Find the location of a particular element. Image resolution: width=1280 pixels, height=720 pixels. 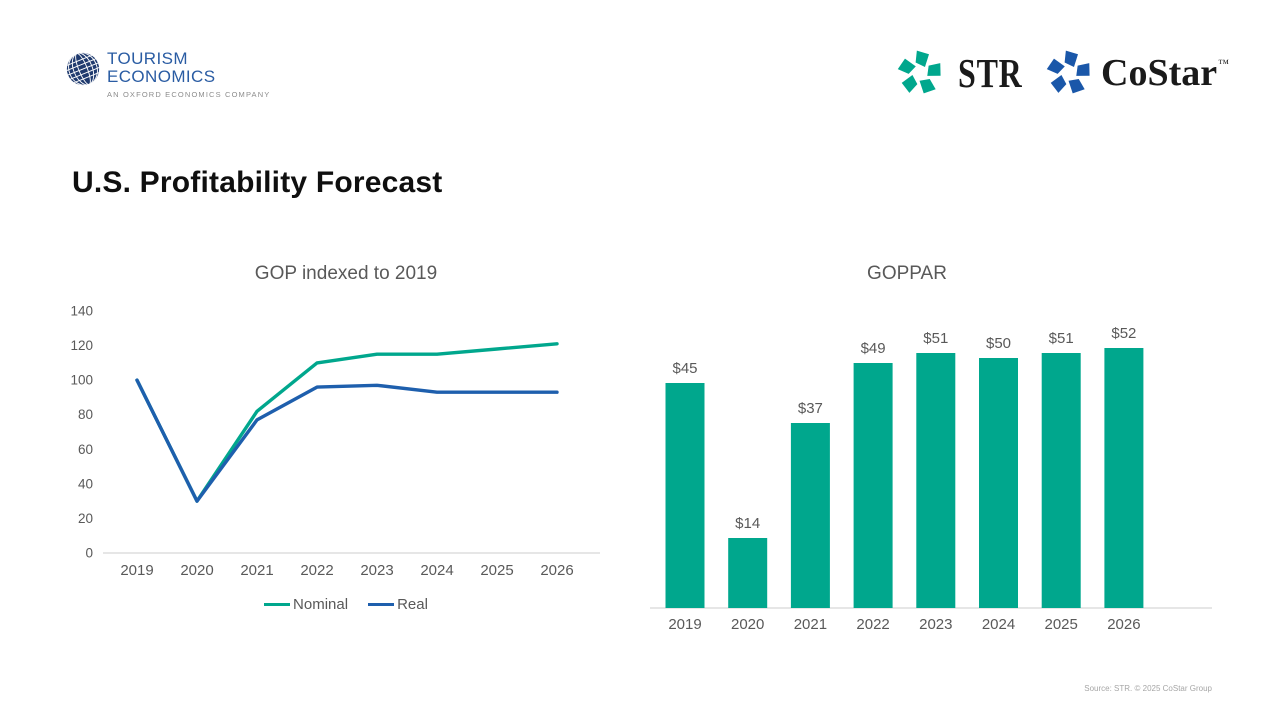

costar-logo: CoStar™ is located at coordinates (1137, 73).